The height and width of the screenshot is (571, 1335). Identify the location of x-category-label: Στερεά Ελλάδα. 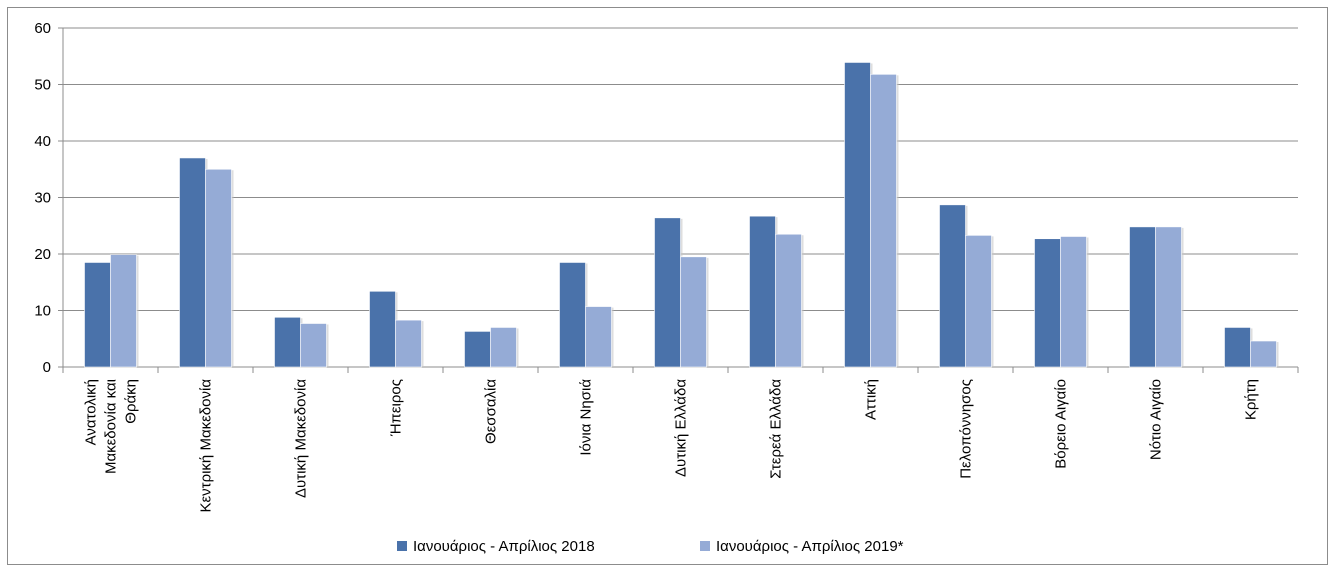
(776, 429).